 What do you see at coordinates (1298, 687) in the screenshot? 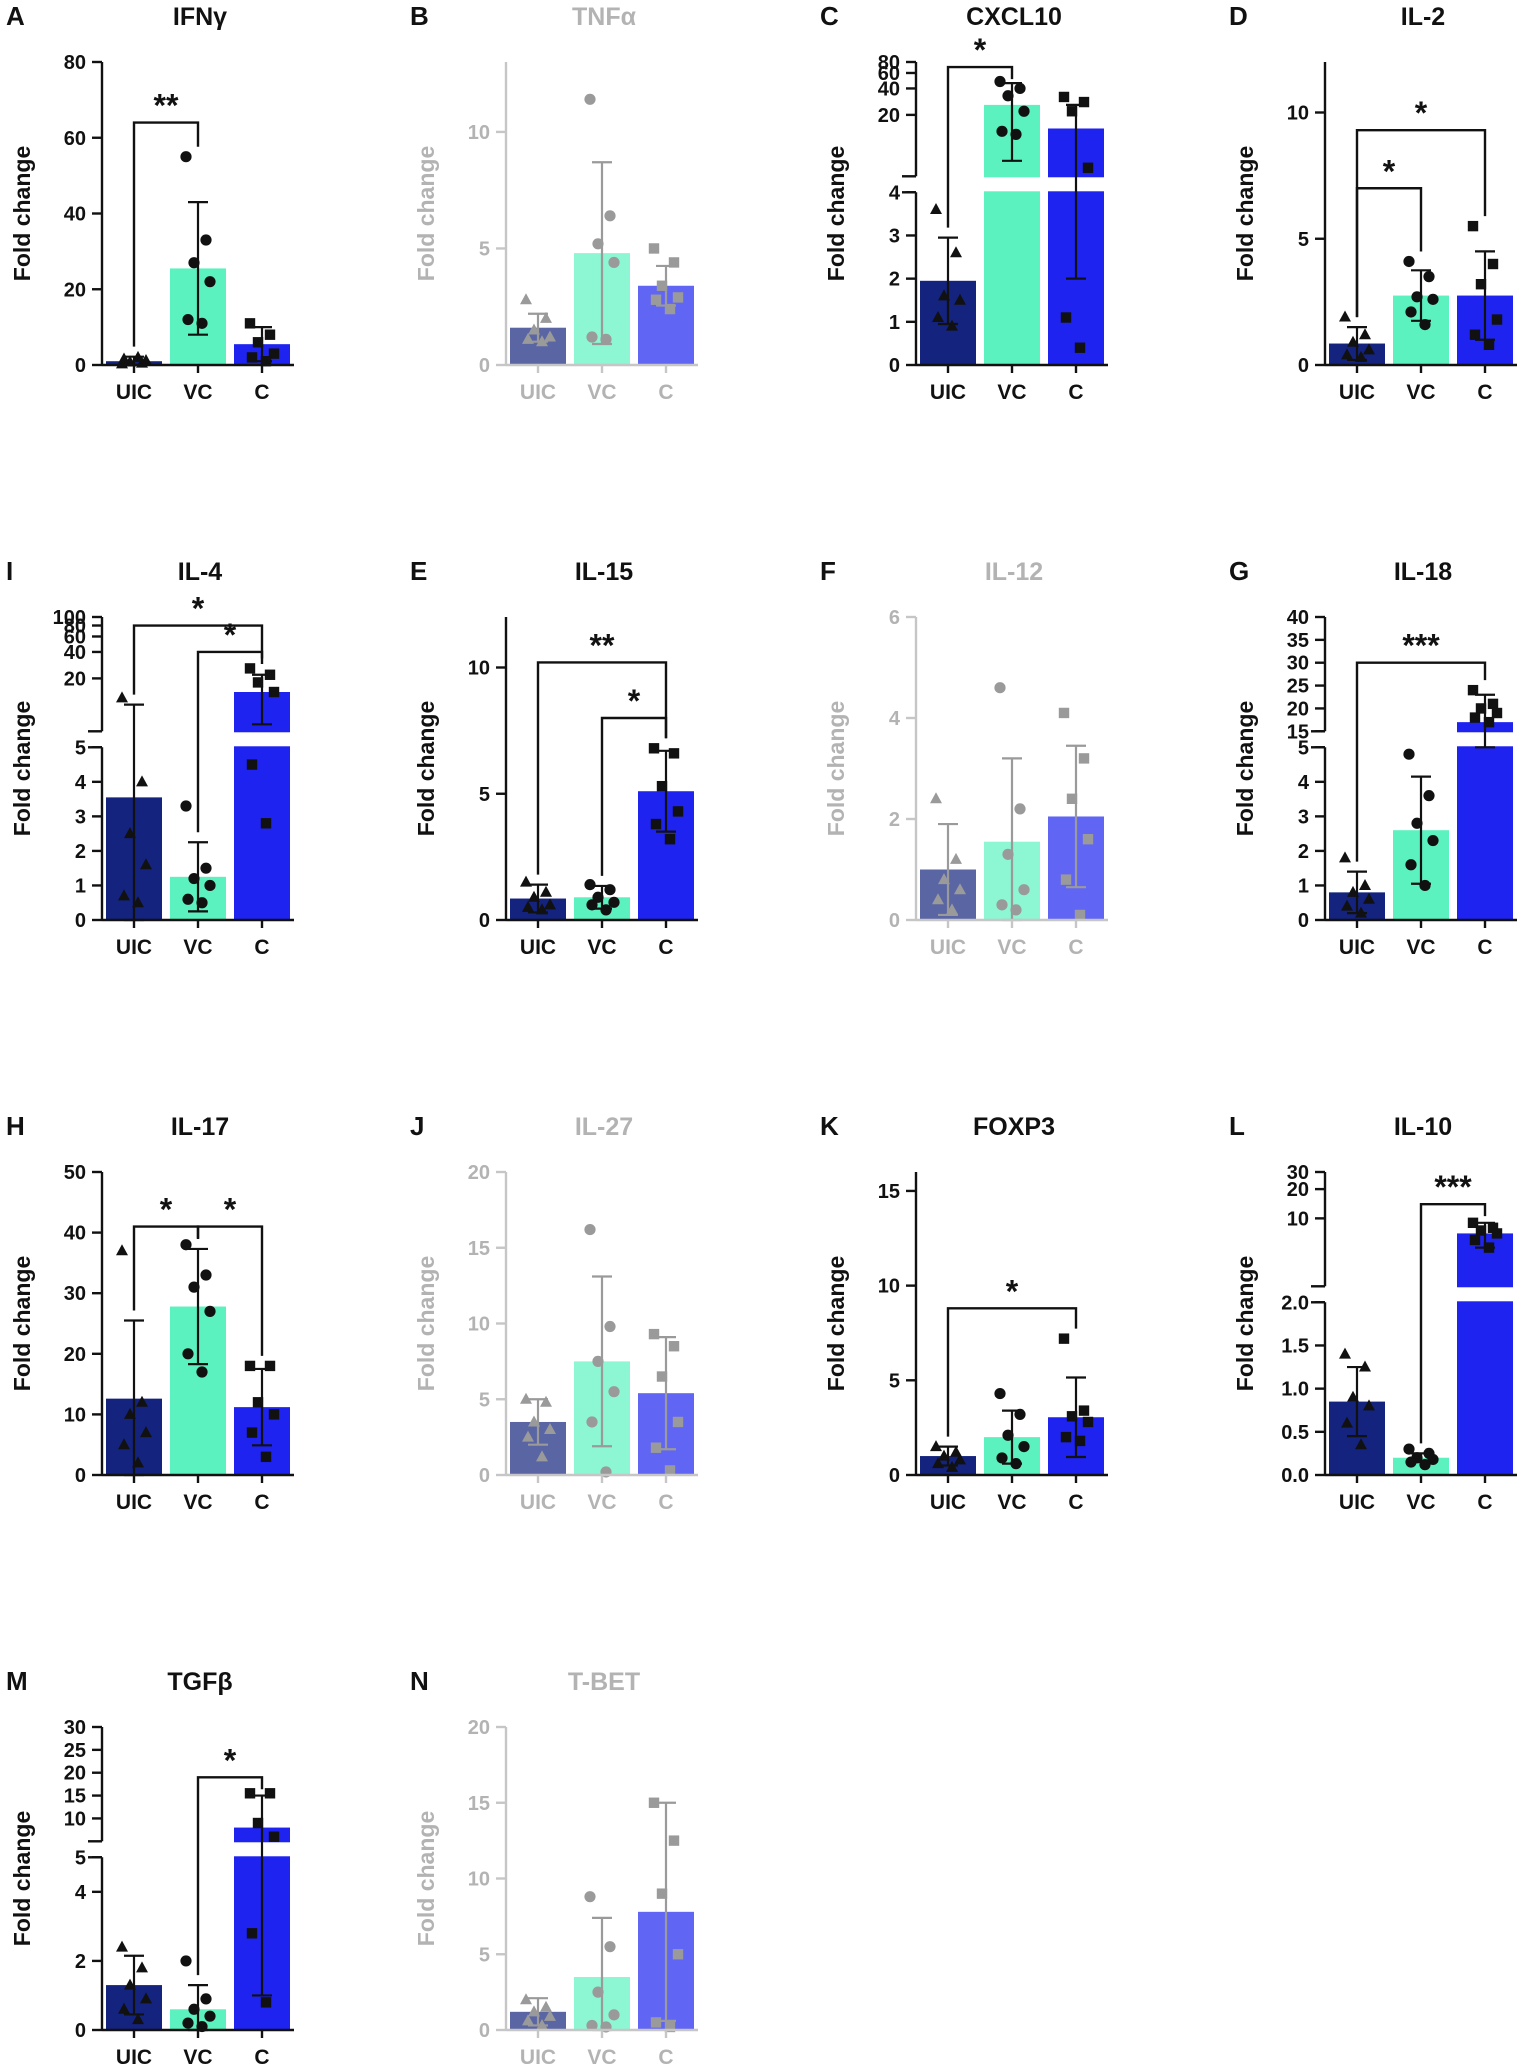
I see `y-tick-label: 25` at bounding box center [1298, 687].